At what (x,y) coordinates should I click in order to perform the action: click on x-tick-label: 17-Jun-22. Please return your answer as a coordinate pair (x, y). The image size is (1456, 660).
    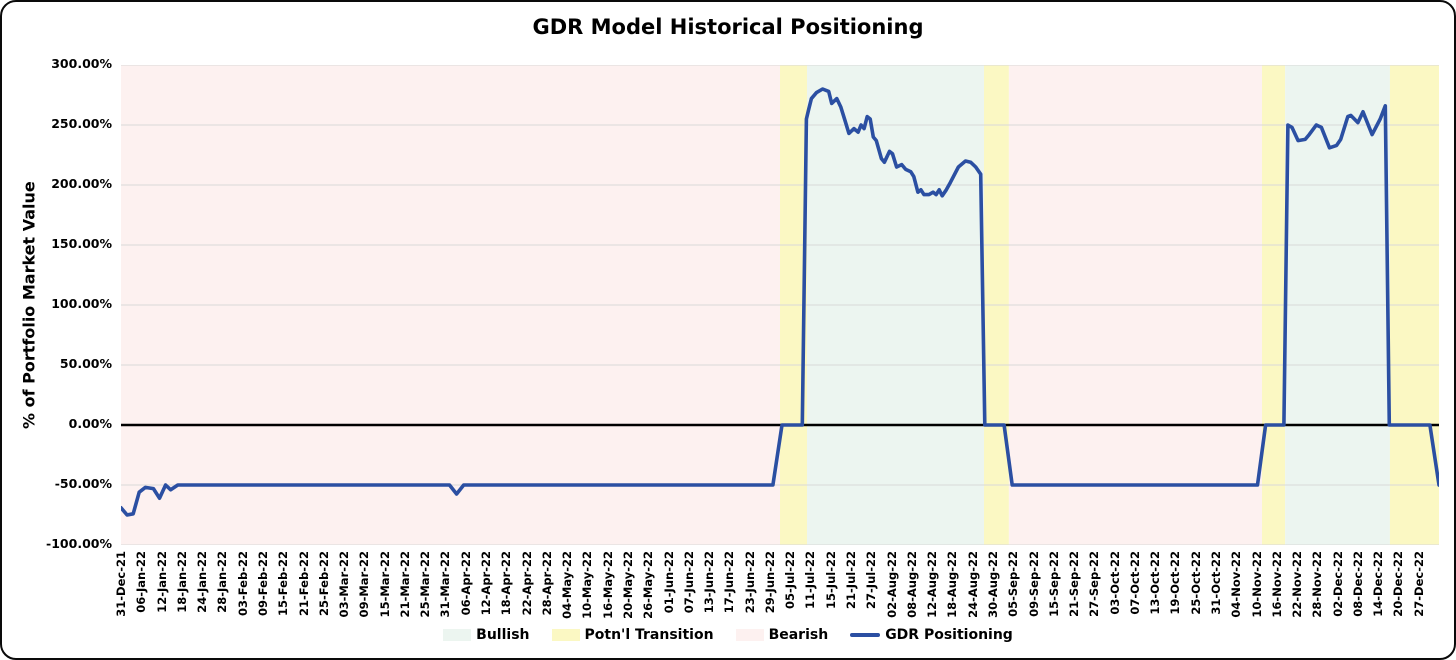
    Looking at the image, I should click on (729, 582).